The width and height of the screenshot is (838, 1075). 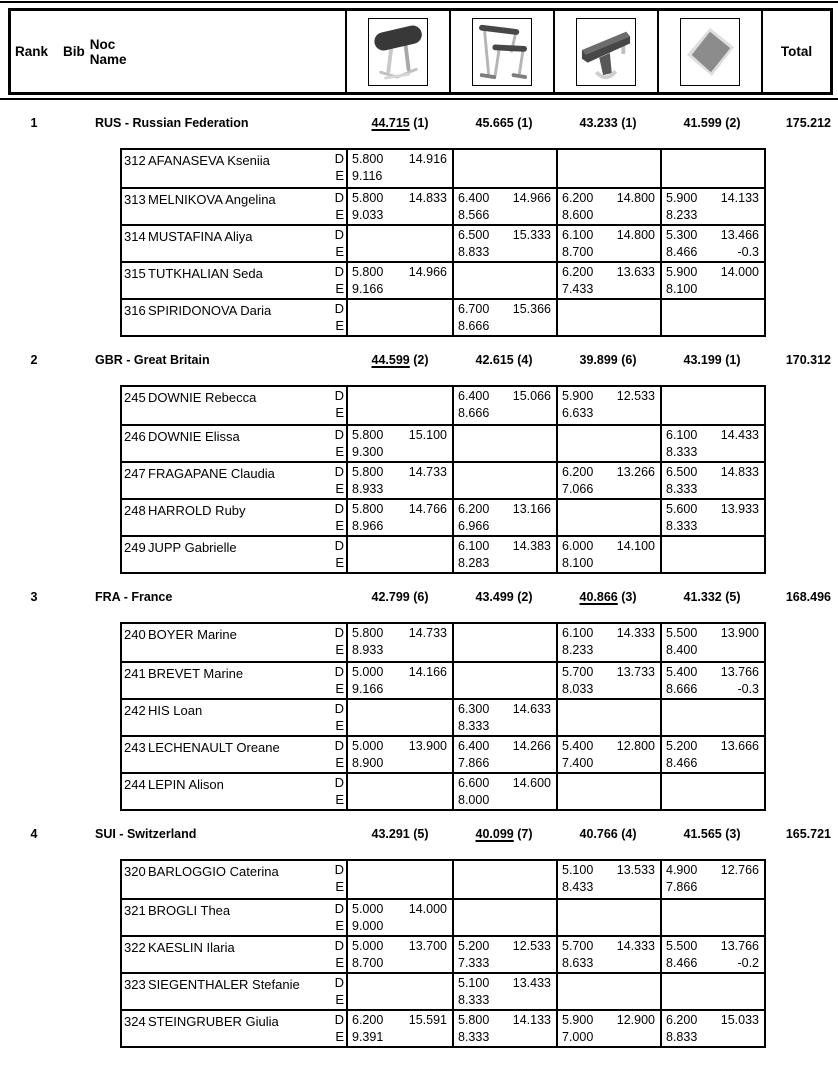 I want to click on team-balance-beam-score: 39.899 (6), so click(x=608, y=360).